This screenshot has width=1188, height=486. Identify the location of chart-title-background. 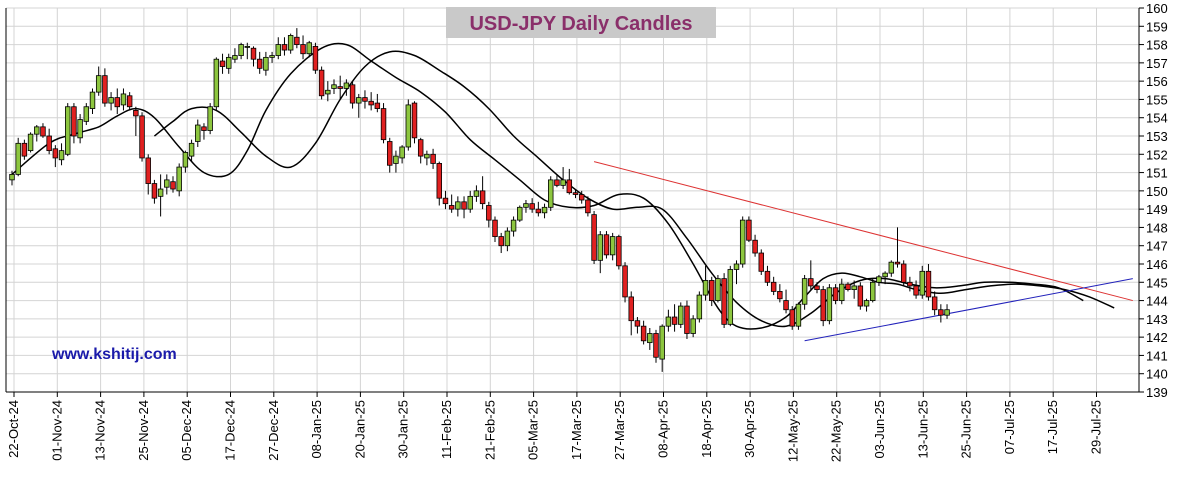
(581, 22).